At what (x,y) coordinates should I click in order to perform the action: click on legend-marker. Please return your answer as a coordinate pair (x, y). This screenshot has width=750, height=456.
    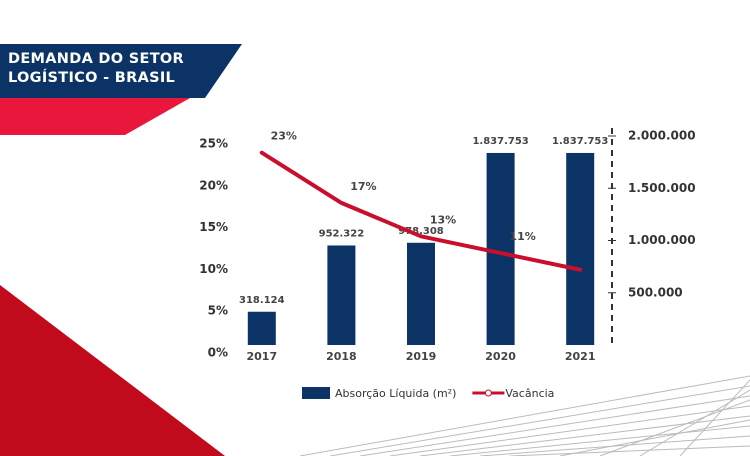
    Looking at the image, I should click on (488, 393).